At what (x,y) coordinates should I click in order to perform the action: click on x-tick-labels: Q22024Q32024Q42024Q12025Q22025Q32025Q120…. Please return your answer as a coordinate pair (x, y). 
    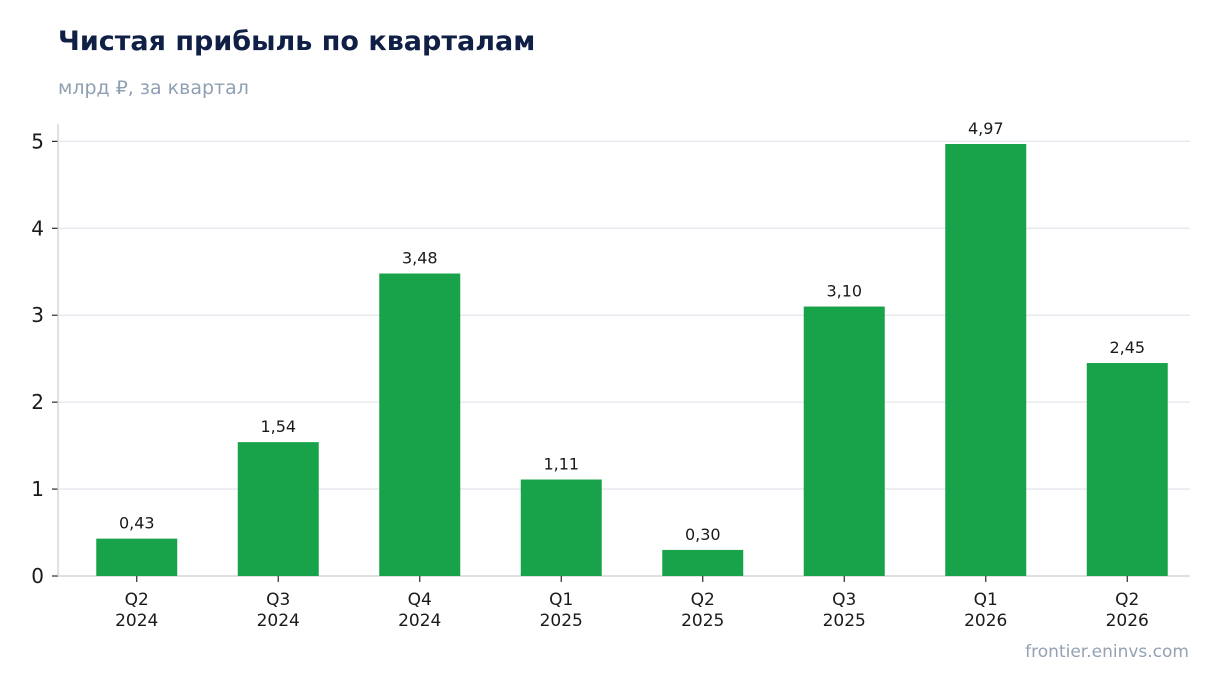
    Looking at the image, I should click on (632, 610).